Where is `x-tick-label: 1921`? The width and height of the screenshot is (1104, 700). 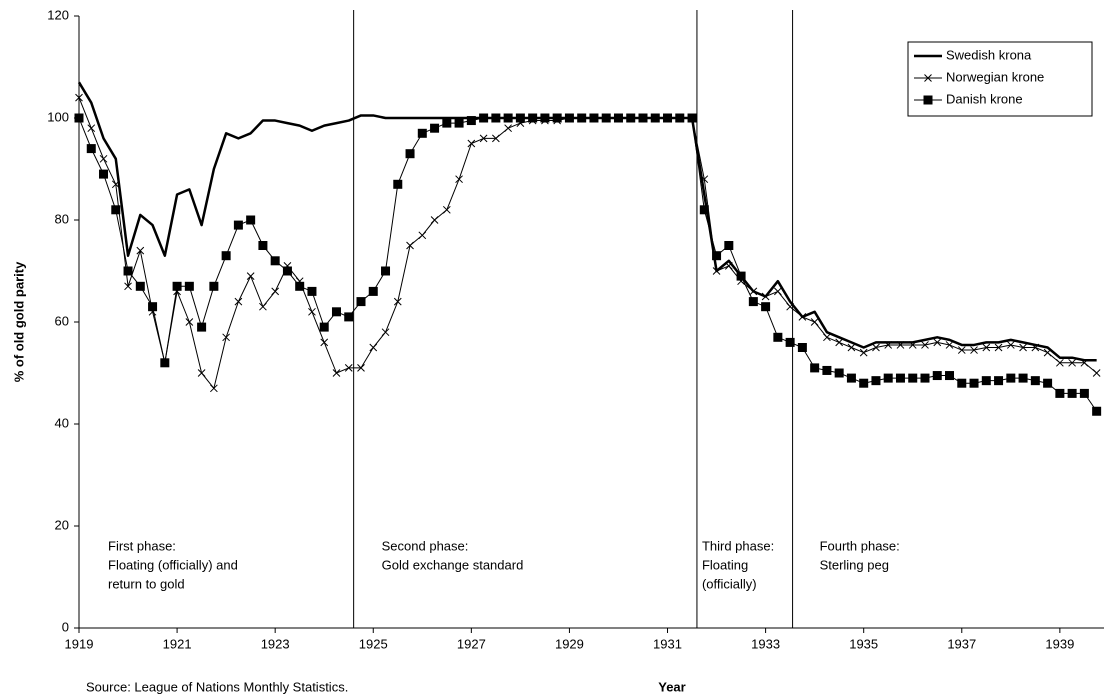 x-tick-label: 1921 is located at coordinates (177, 643).